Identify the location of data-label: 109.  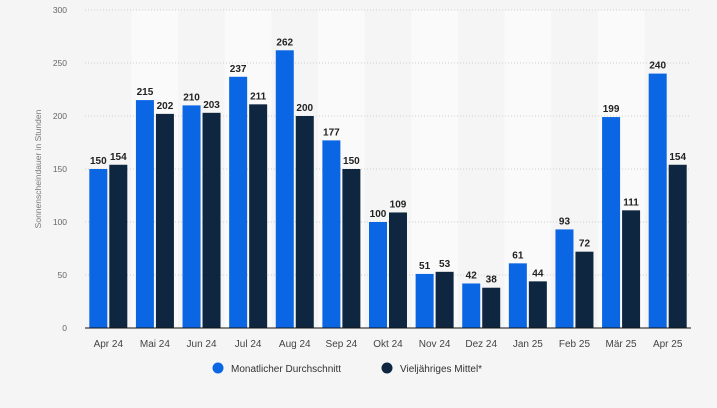
(398, 204).